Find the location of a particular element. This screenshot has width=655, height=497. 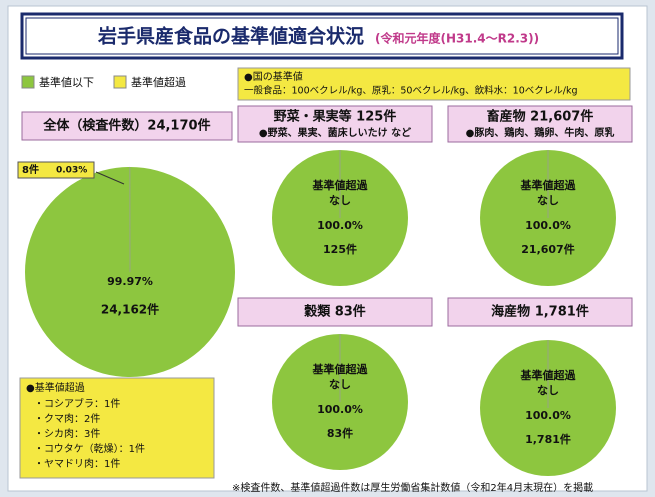

value-label: 24,162件 is located at coordinates (130, 309).